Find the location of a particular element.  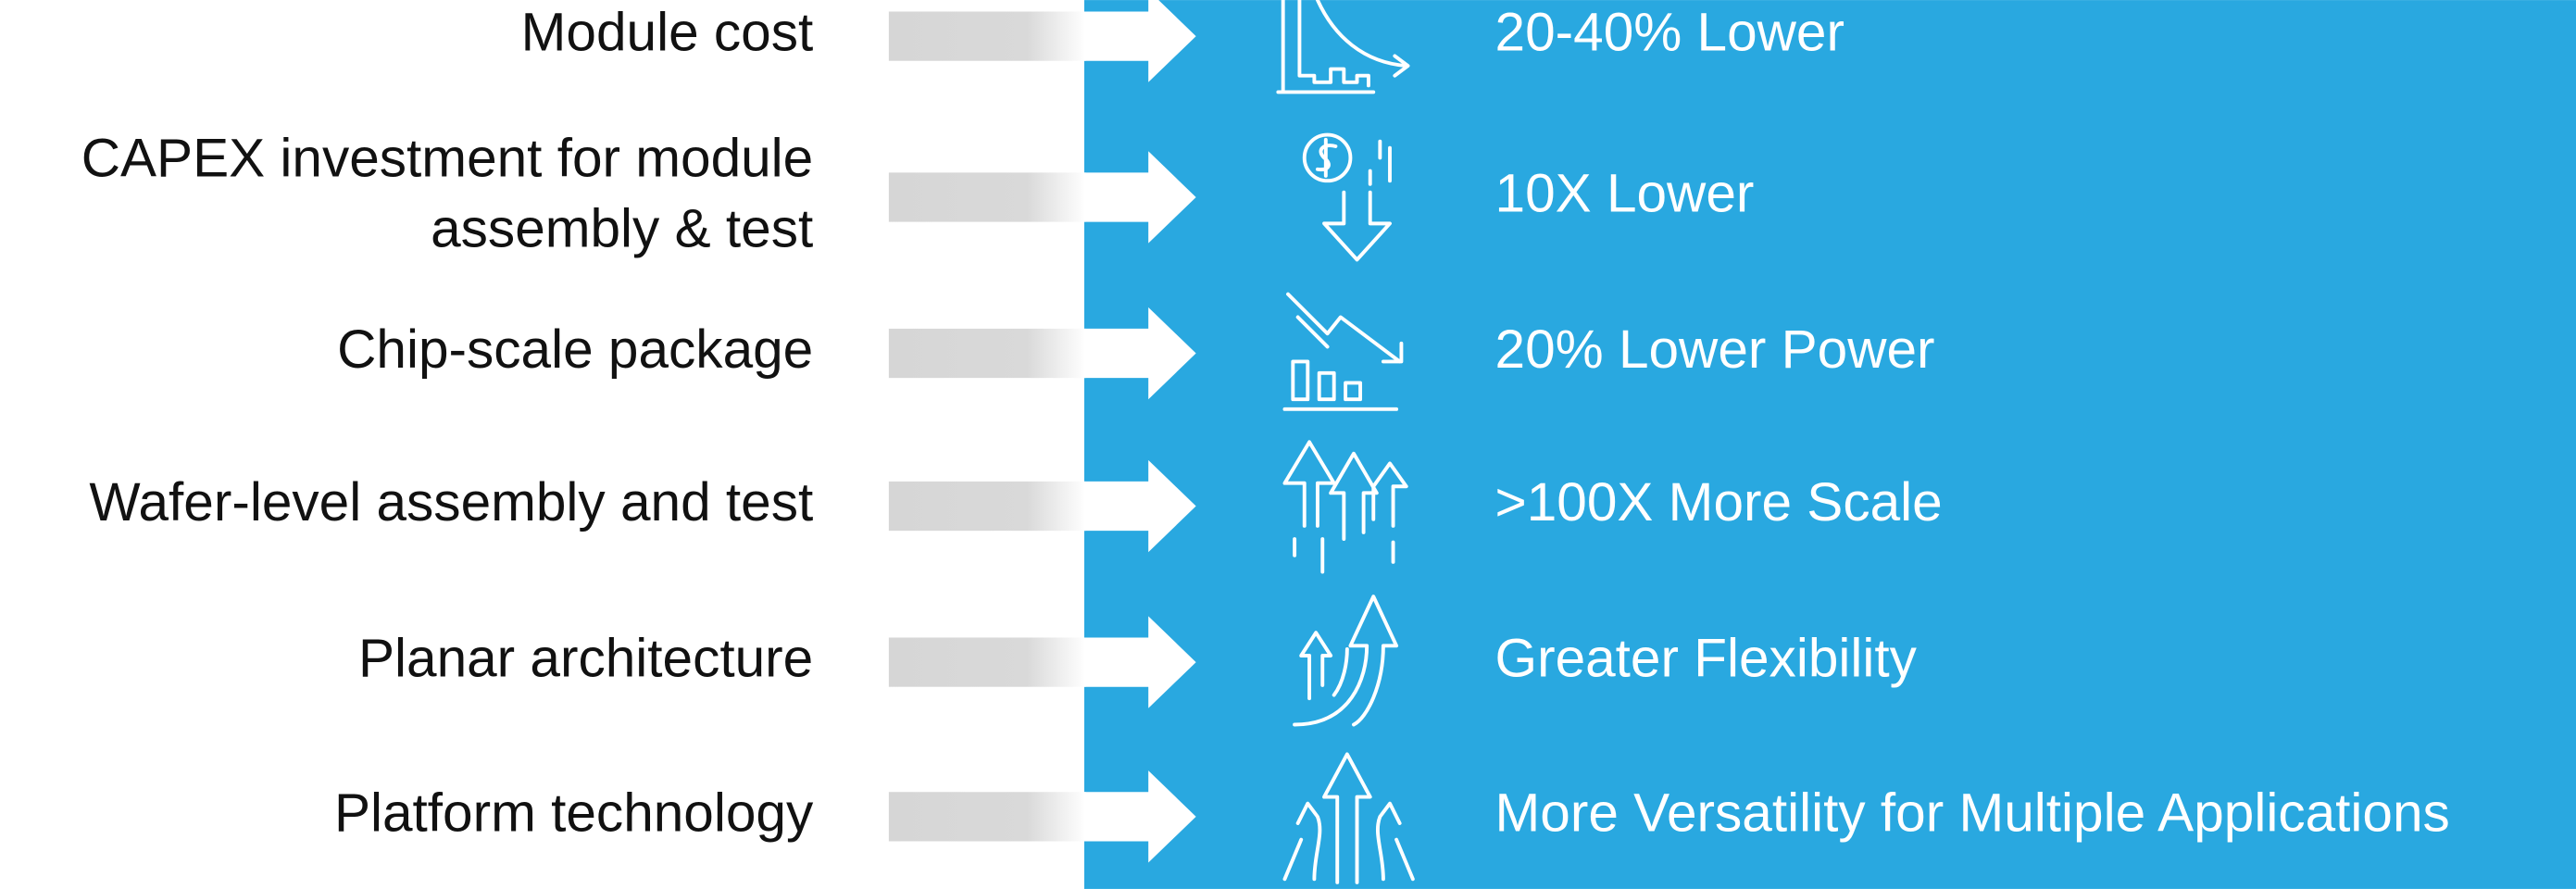

row-label: Platform technology is located at coordinates (574, 813).